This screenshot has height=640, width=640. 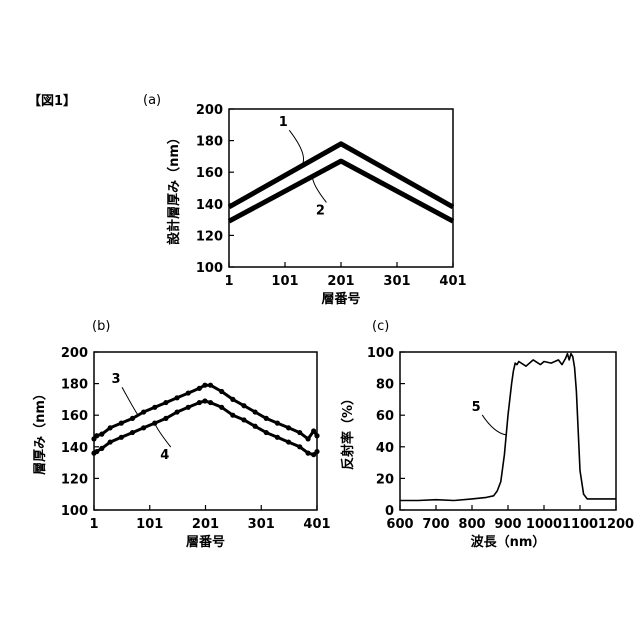 What do you see at coordinates (320, 210) in the screenshot?
I see `annotation-label-2: 2` at bounding box center [320, 210].